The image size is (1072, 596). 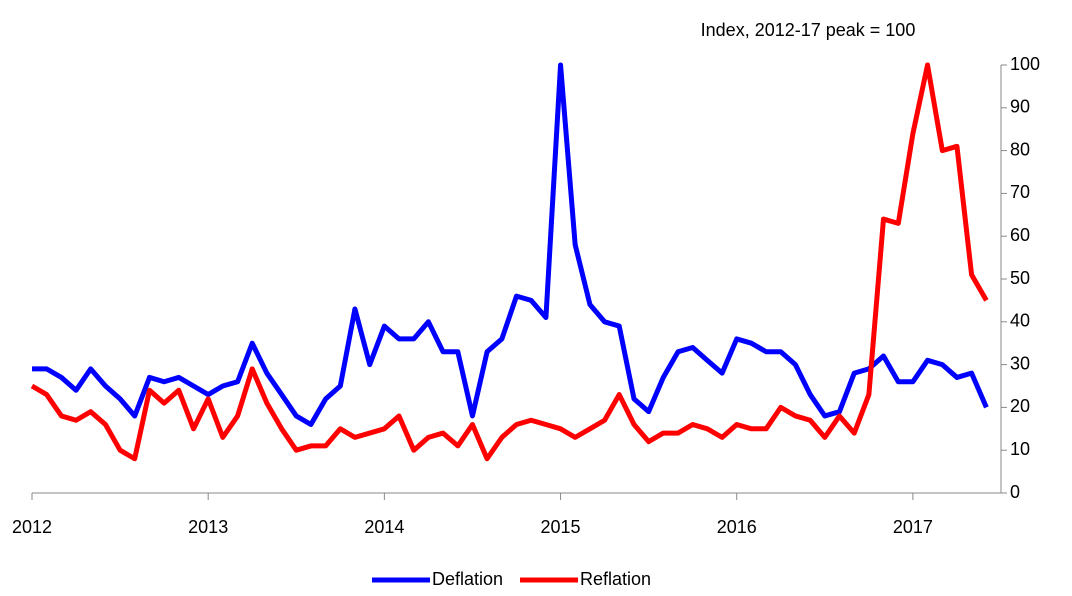 I want to click on y-tick-label: 50, so click(x=1020, y=278).